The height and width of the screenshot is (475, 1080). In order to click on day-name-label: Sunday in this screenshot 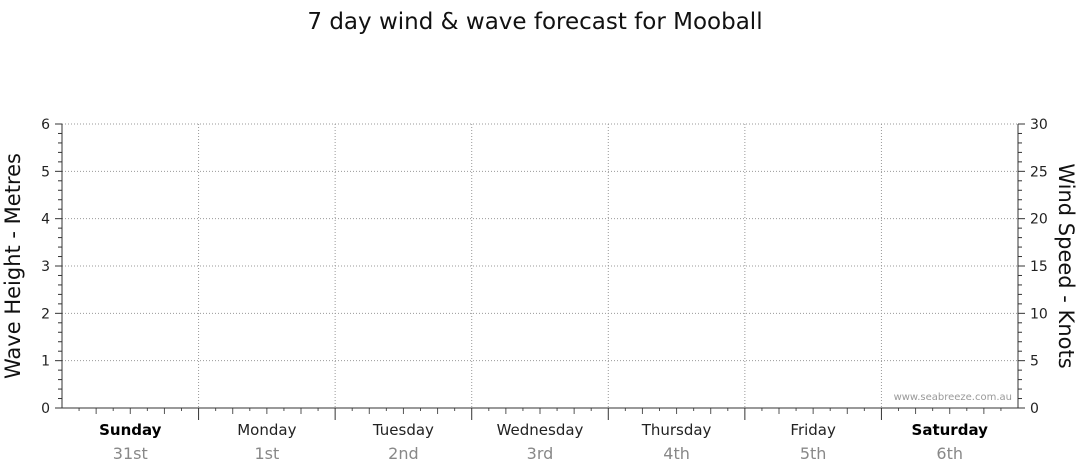, I will do `click(130, 430)`.